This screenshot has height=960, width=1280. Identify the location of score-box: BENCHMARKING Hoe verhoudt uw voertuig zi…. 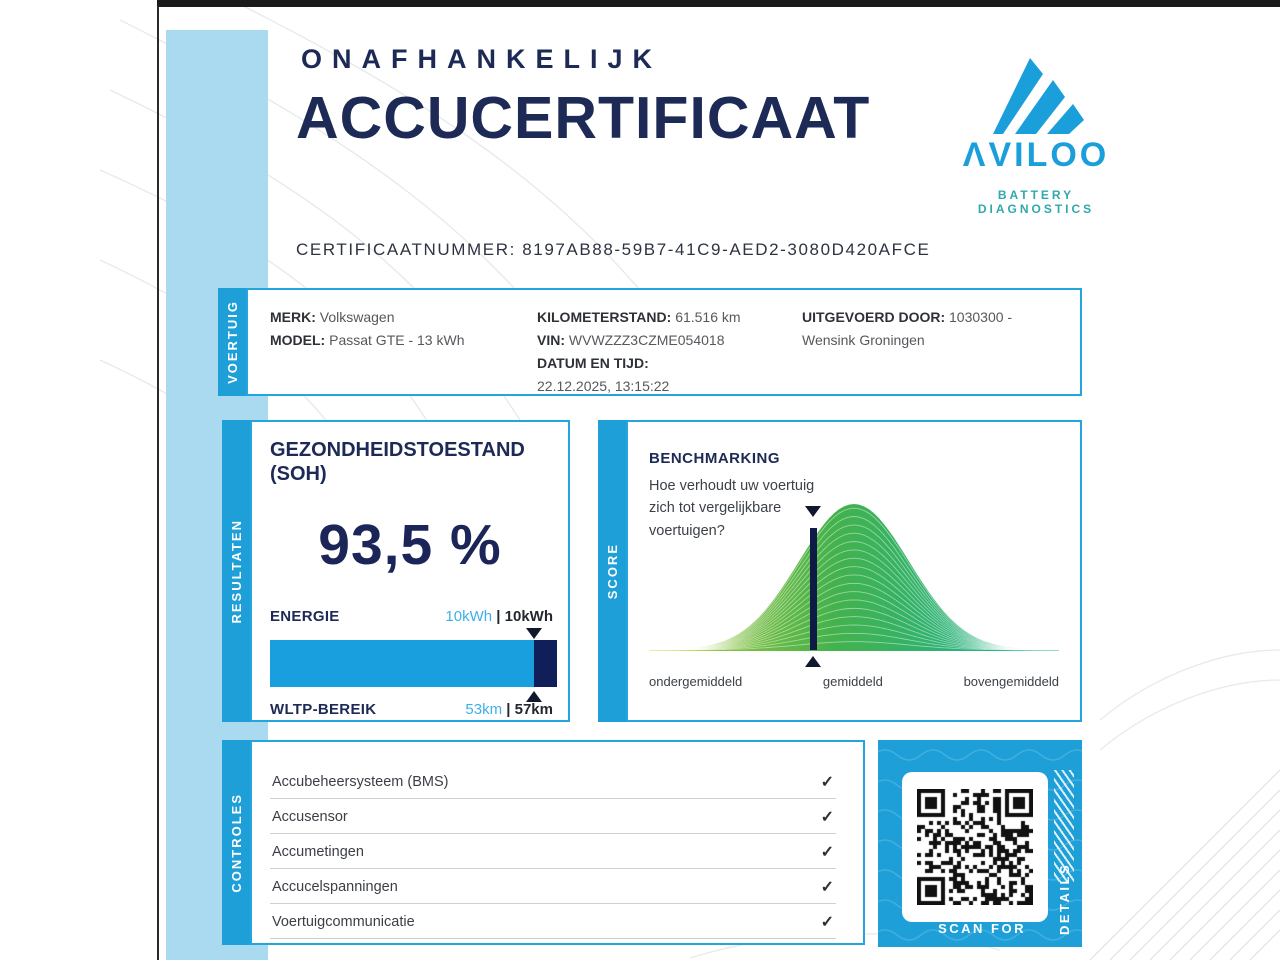
(854, 571).